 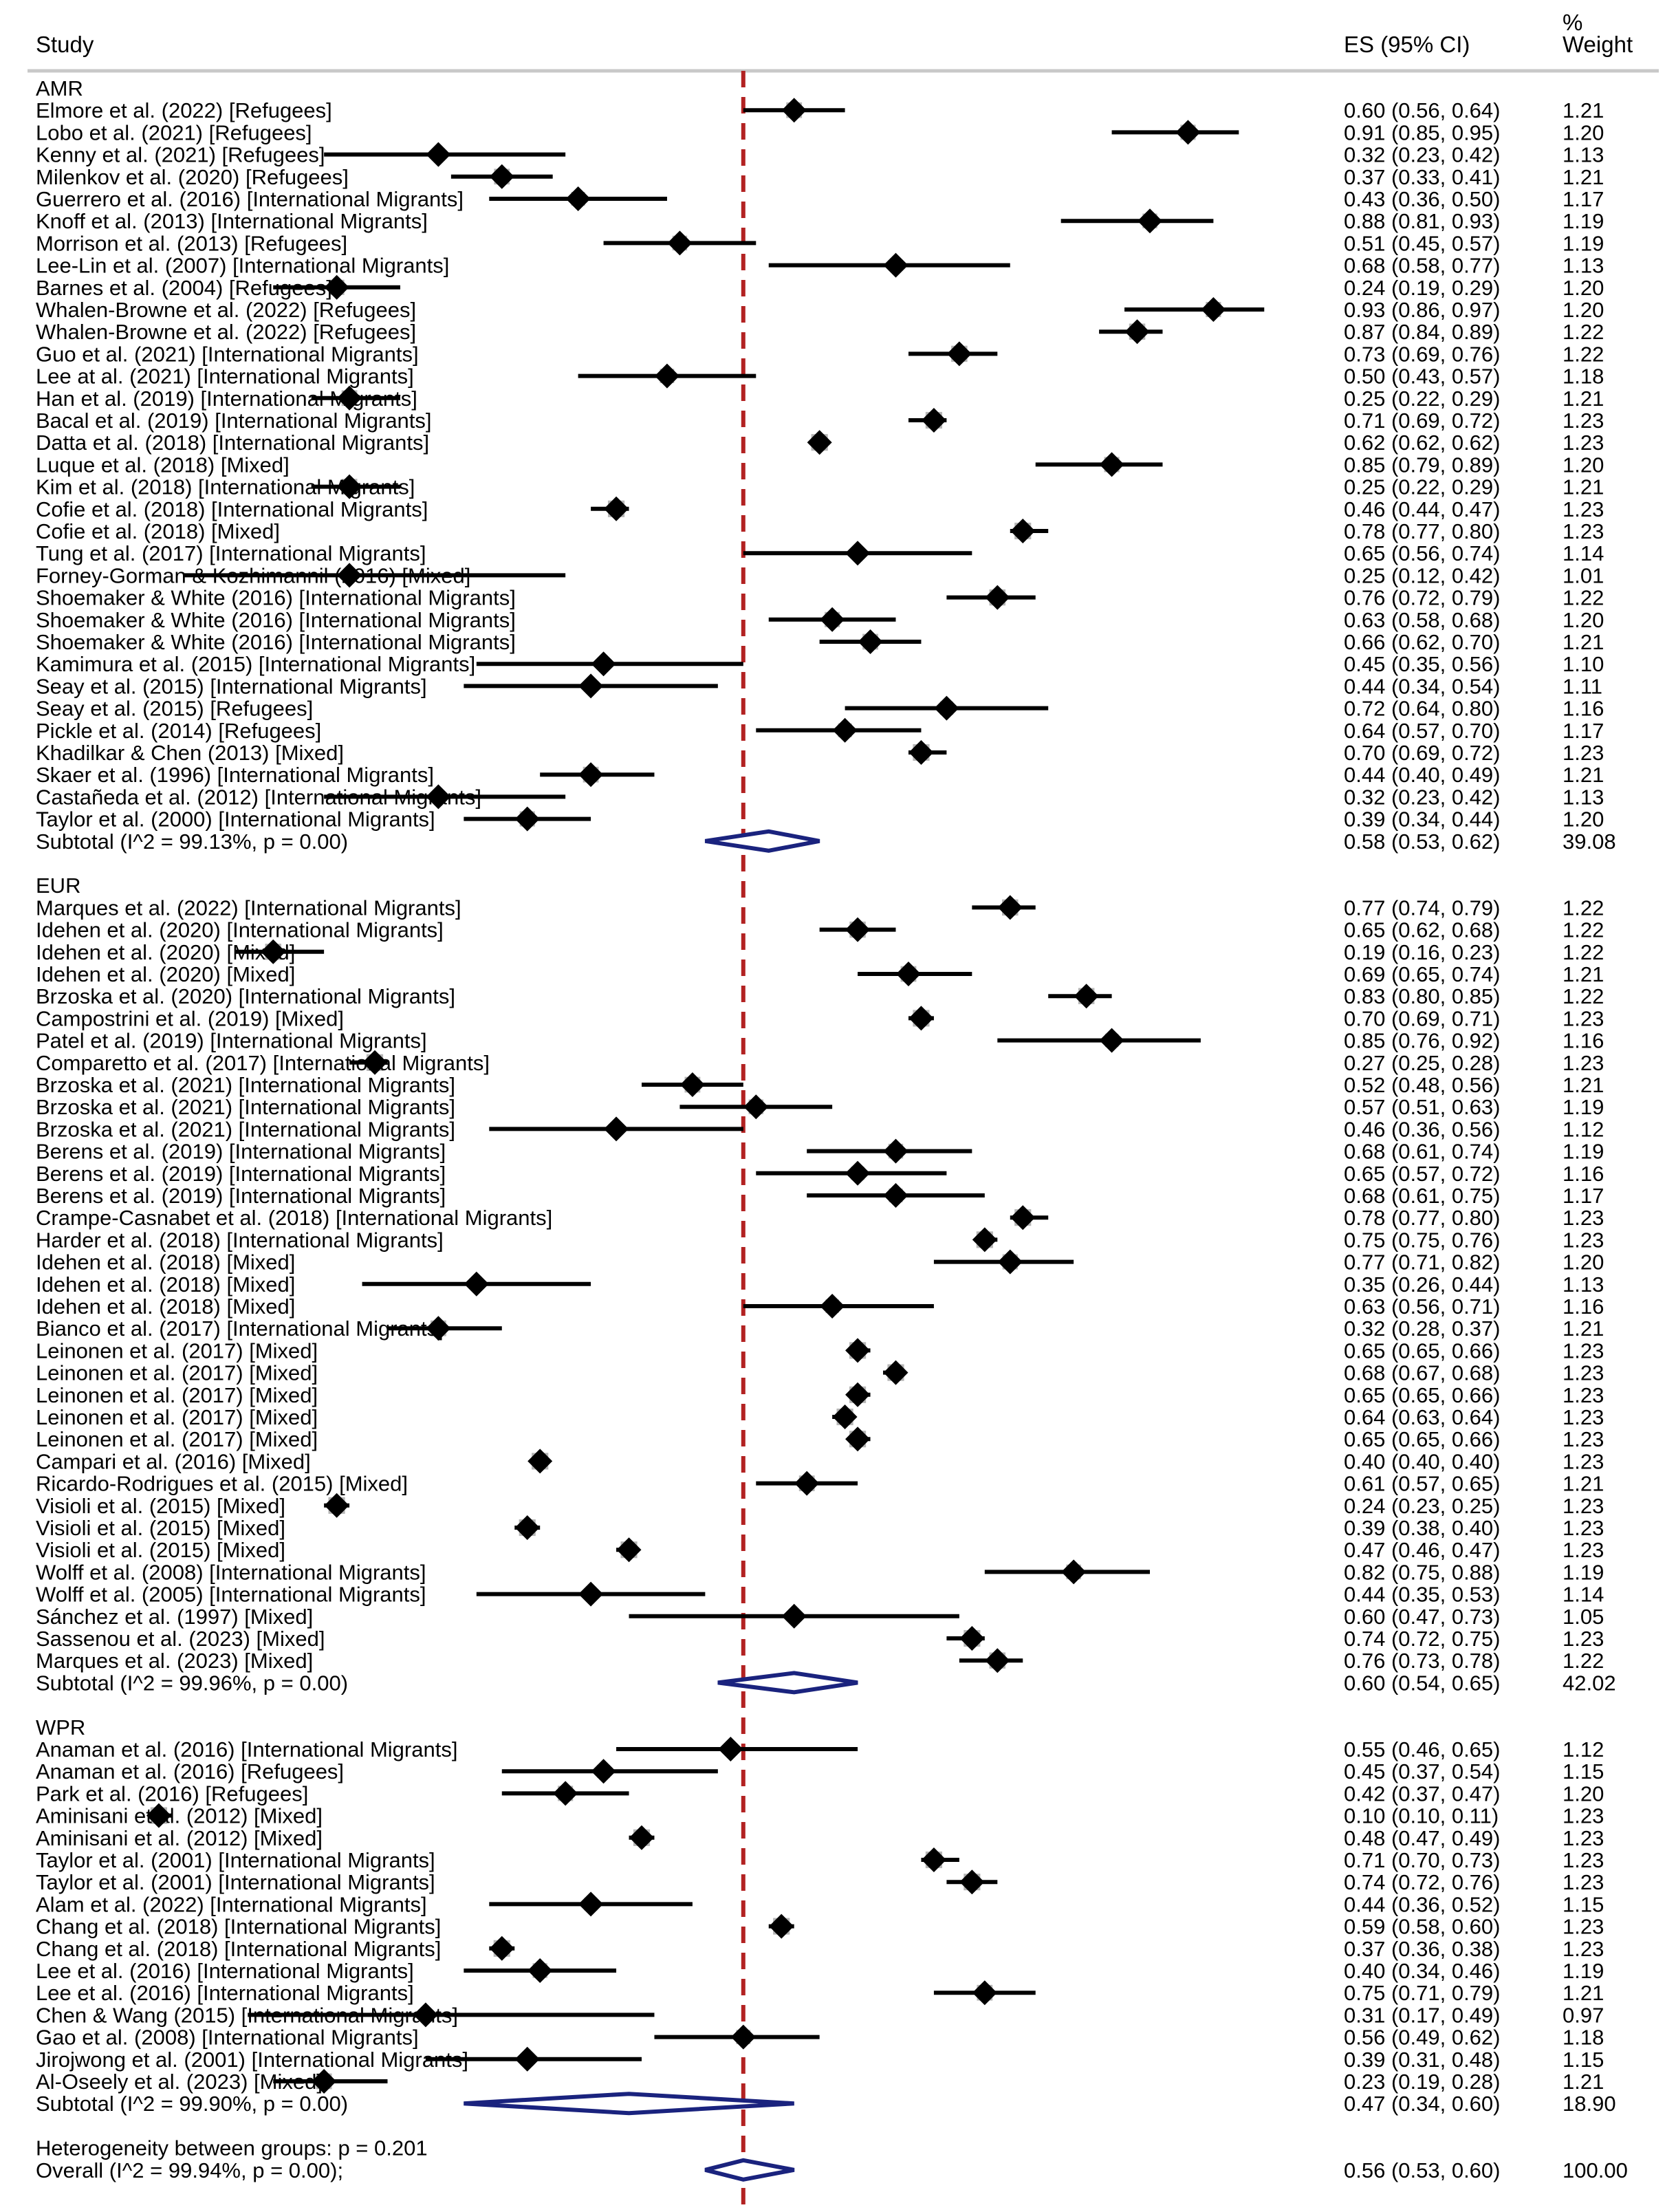 What do you see at coordinates (166, 952) in the screenshot?
I see `study-label: Idehen et al. (2020) [Mixed]` at bounding box center [166, 952].